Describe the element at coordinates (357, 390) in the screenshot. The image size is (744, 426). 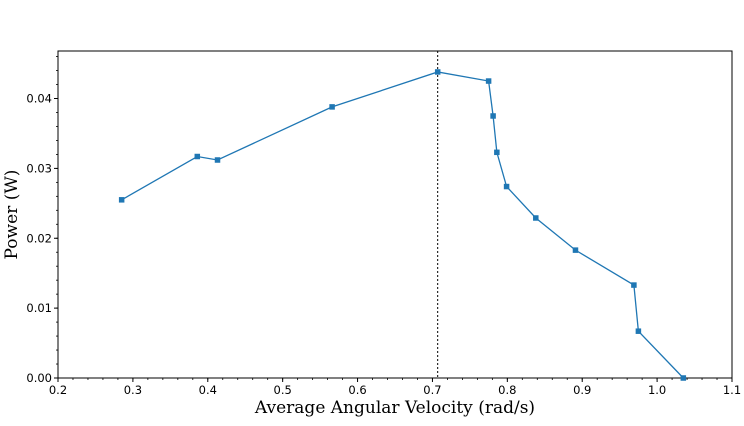
I see `x-tick-label: 0.6` at that location.